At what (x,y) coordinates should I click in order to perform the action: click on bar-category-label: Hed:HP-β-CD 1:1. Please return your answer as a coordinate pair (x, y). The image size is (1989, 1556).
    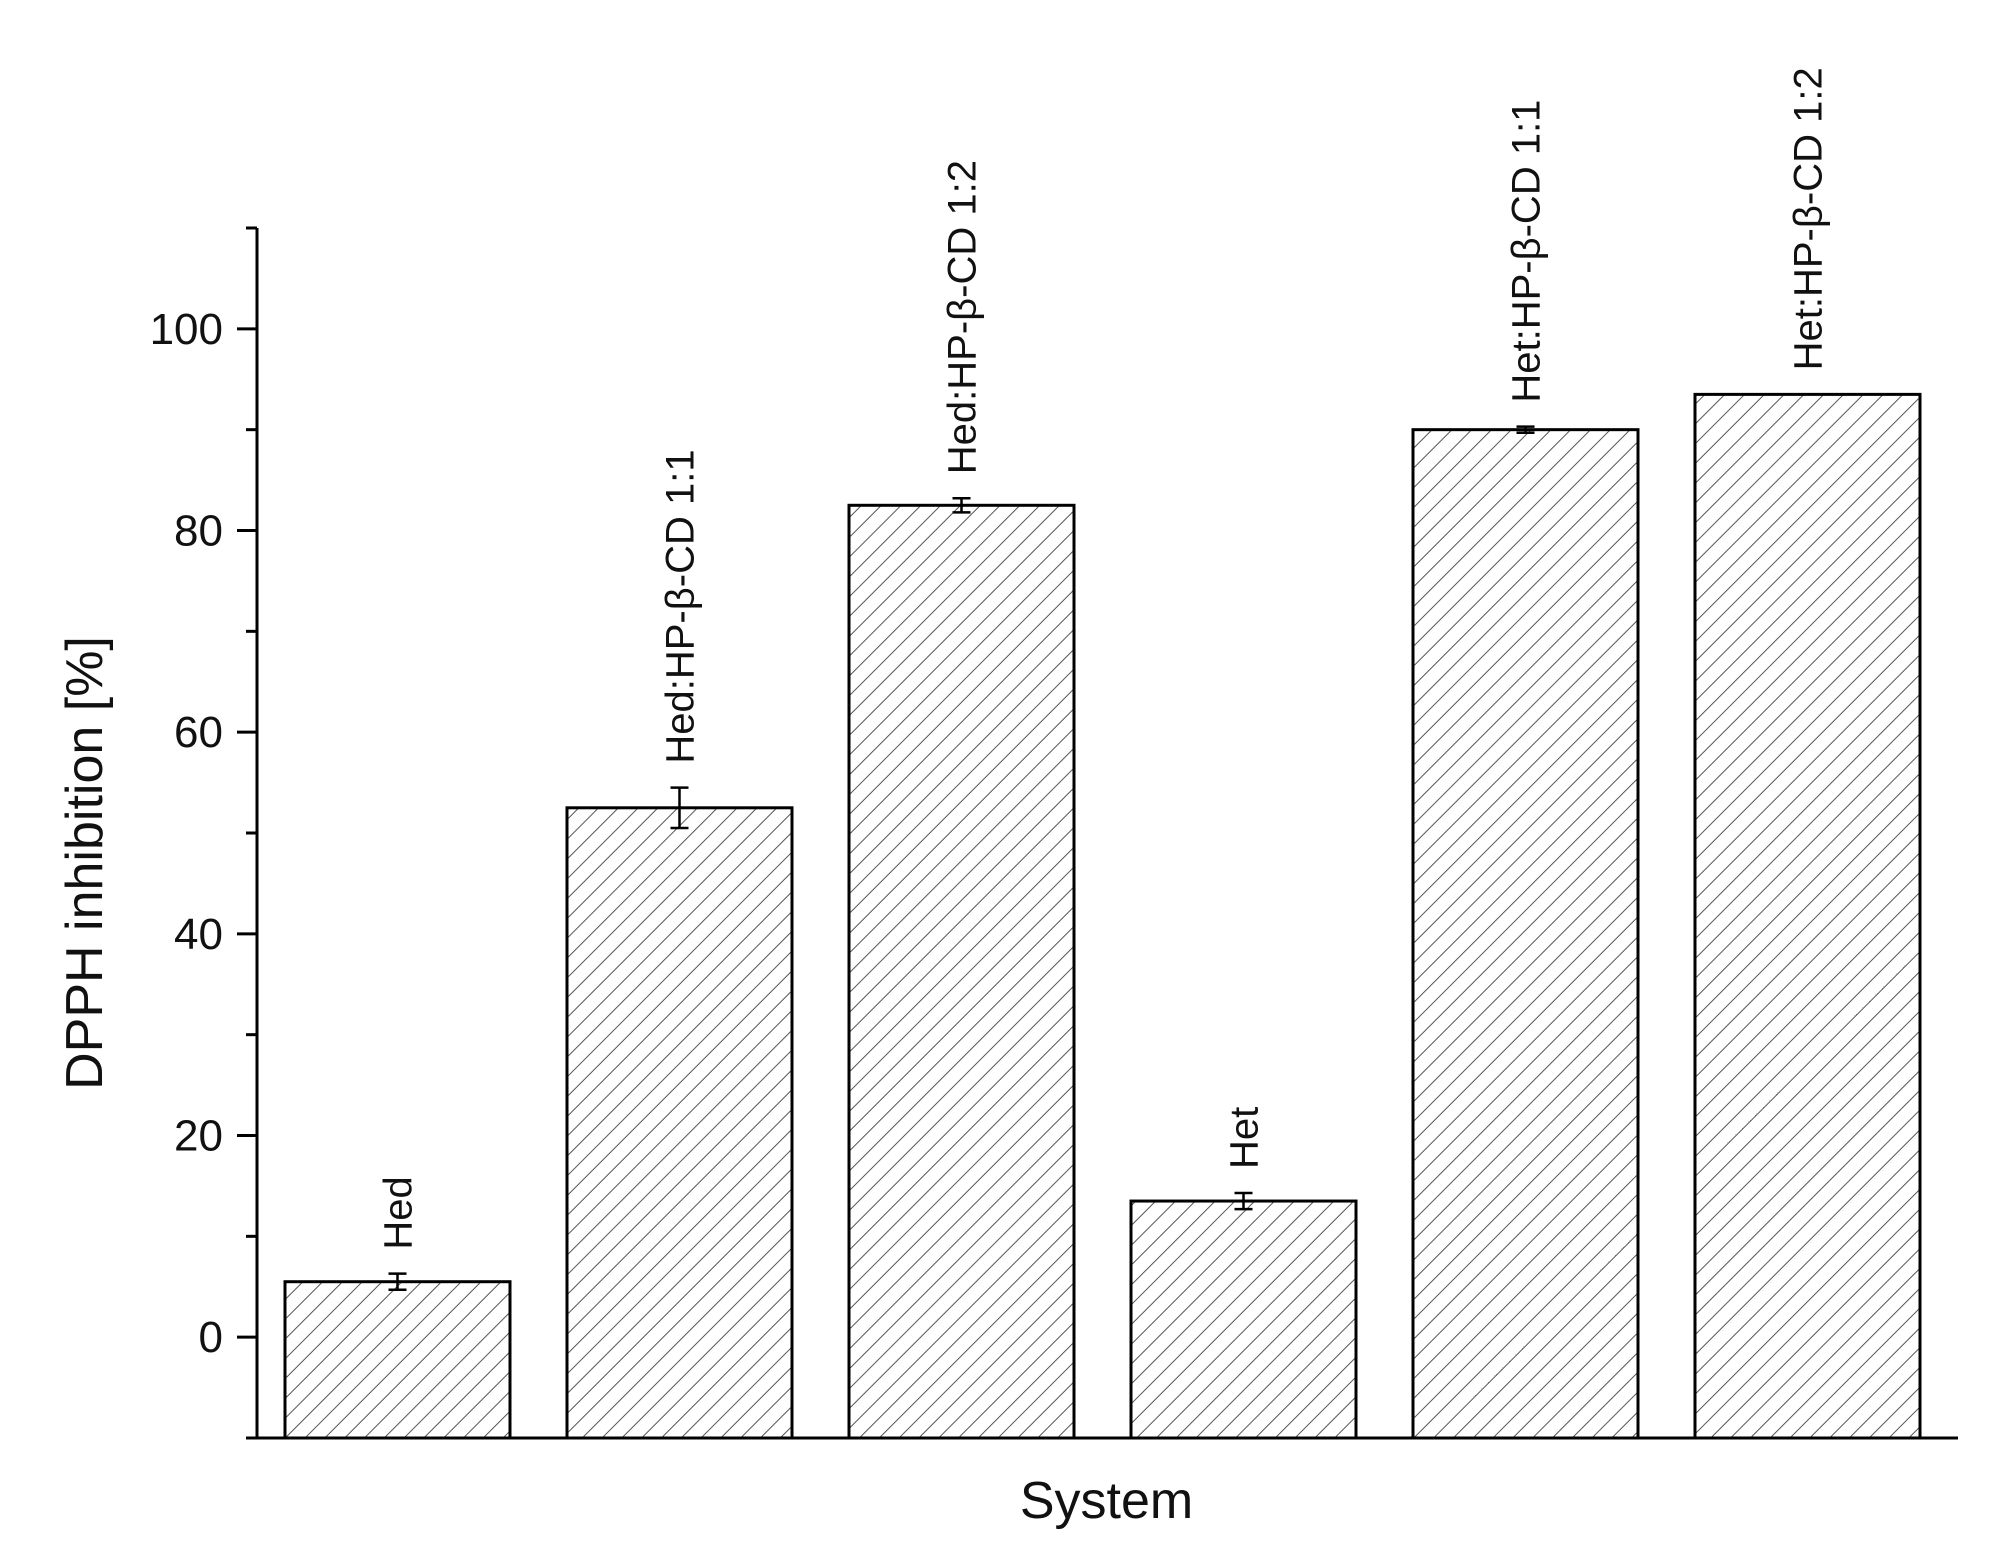
    Looking at the image, I should click on (681, 606).